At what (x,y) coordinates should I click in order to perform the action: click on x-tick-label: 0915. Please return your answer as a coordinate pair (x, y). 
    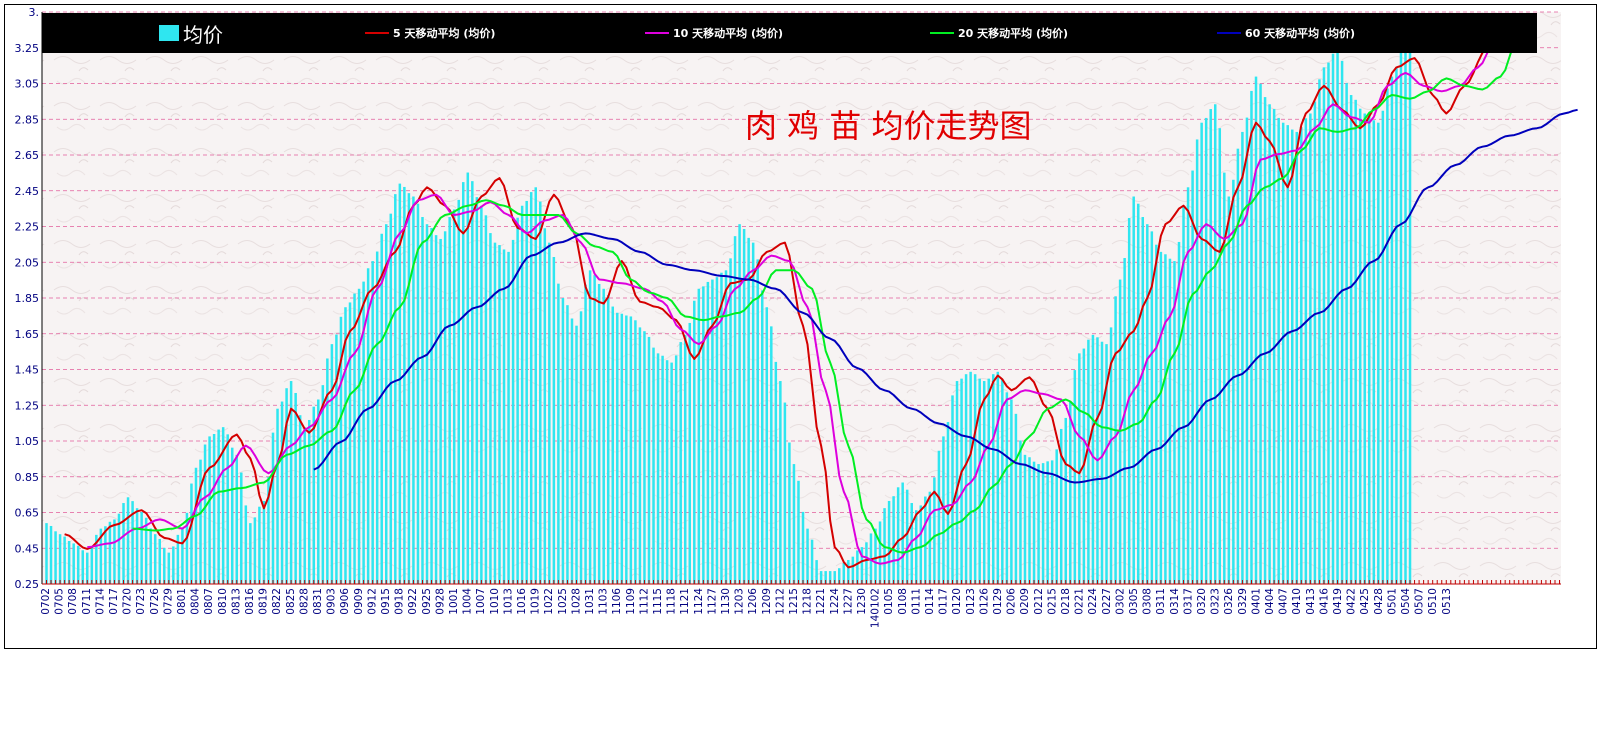
    Looking at the image, I should click on (386, 601).